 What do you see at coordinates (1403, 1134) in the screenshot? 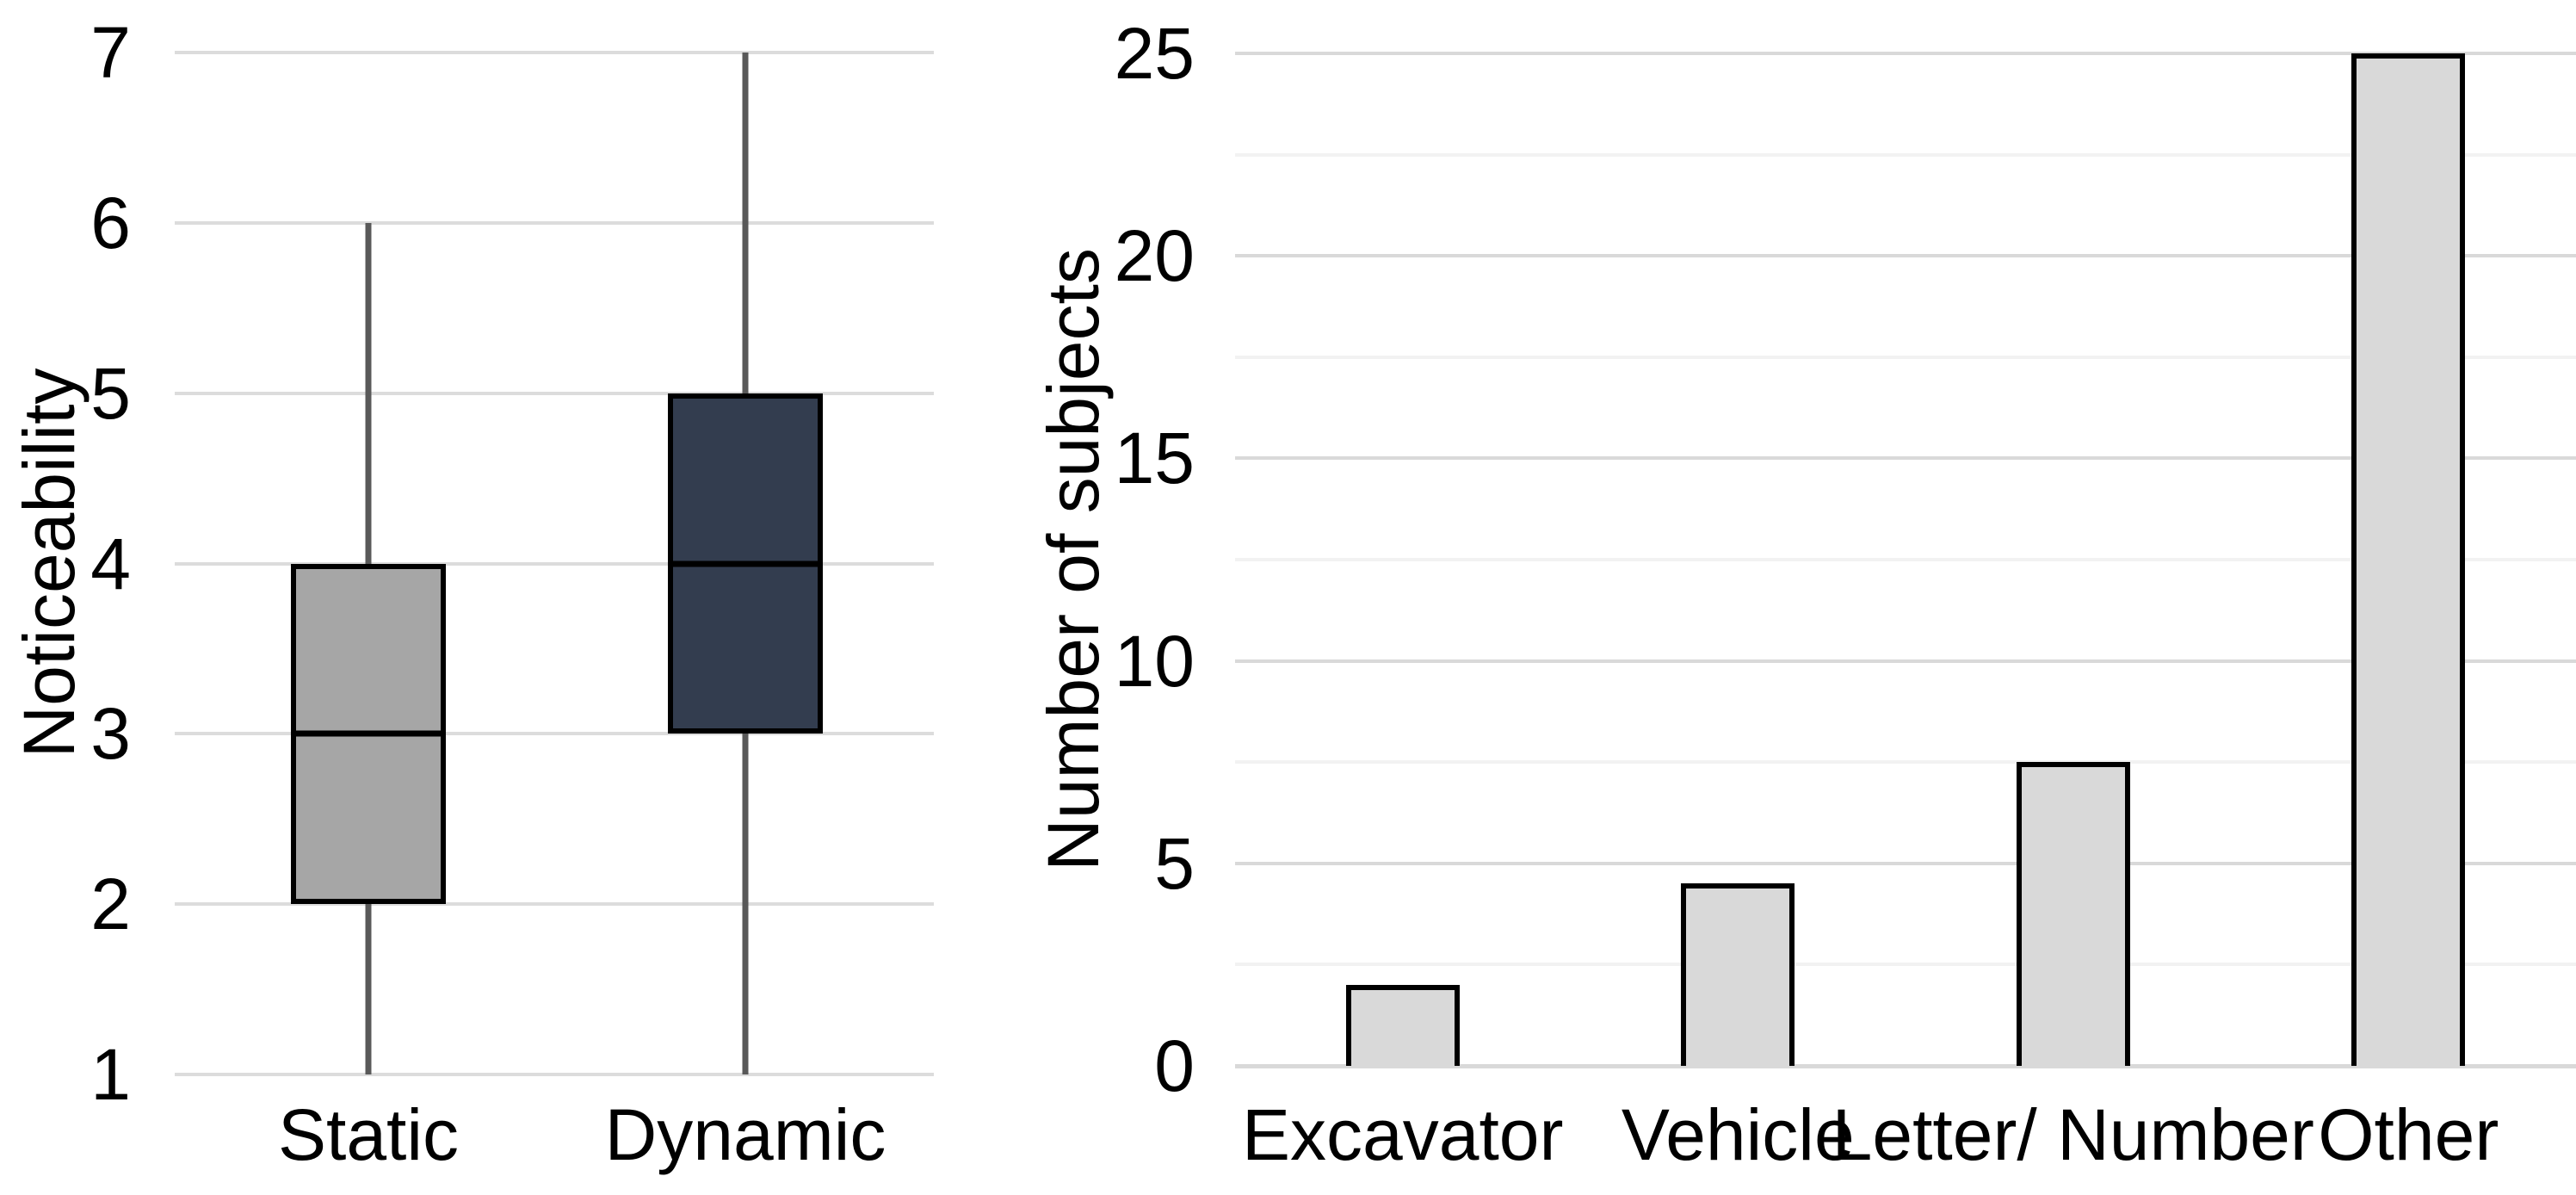
I see `bar-category-label-excavator: Excavator` at bounding box center [1403, 1134].